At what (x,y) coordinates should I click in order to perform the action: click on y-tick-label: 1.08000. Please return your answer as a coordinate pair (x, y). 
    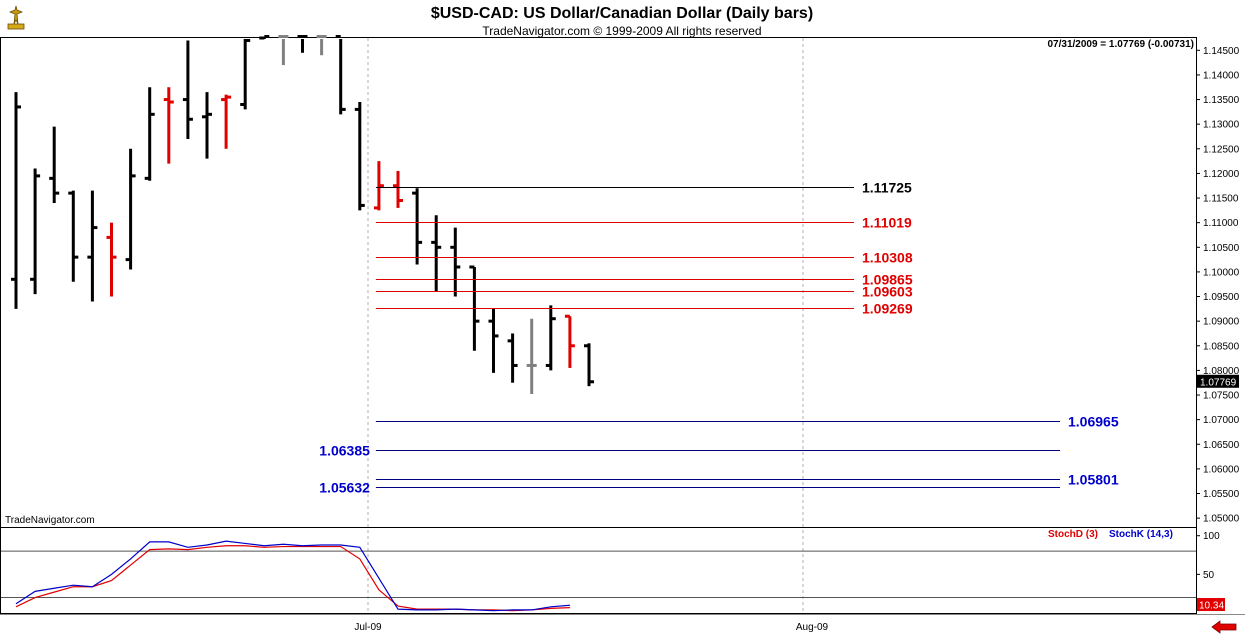
    Looking at the image, I should click on (1221, 371).